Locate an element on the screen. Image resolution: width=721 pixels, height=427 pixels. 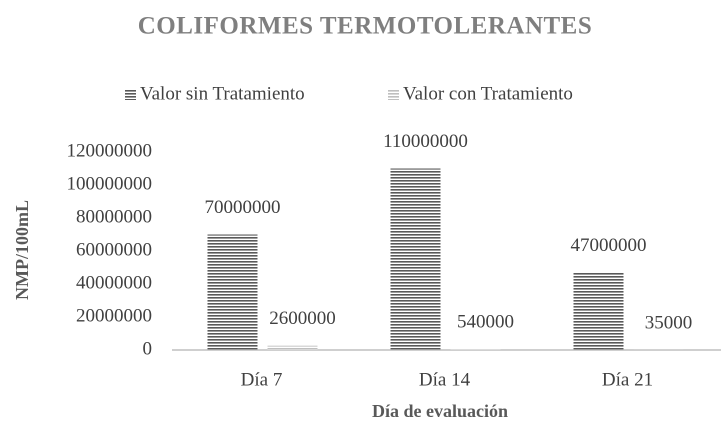
y-tick-label: 120000000 is located at coordinates (110, 150).